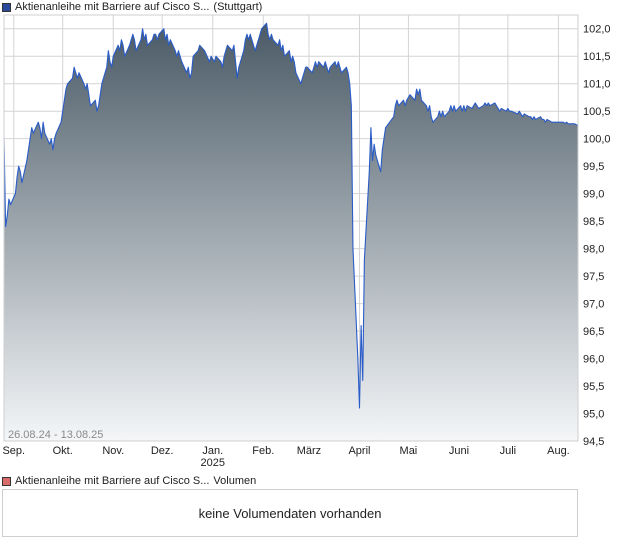  I want to click on y-tick-label: 96,5, so click(593, 332).